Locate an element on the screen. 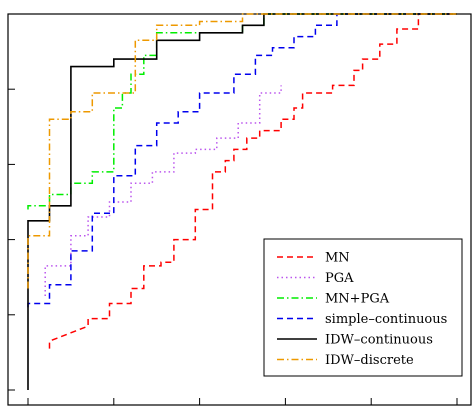 This screenshot has height=419, width=474. legend-box is located at coordinates (363, 307).